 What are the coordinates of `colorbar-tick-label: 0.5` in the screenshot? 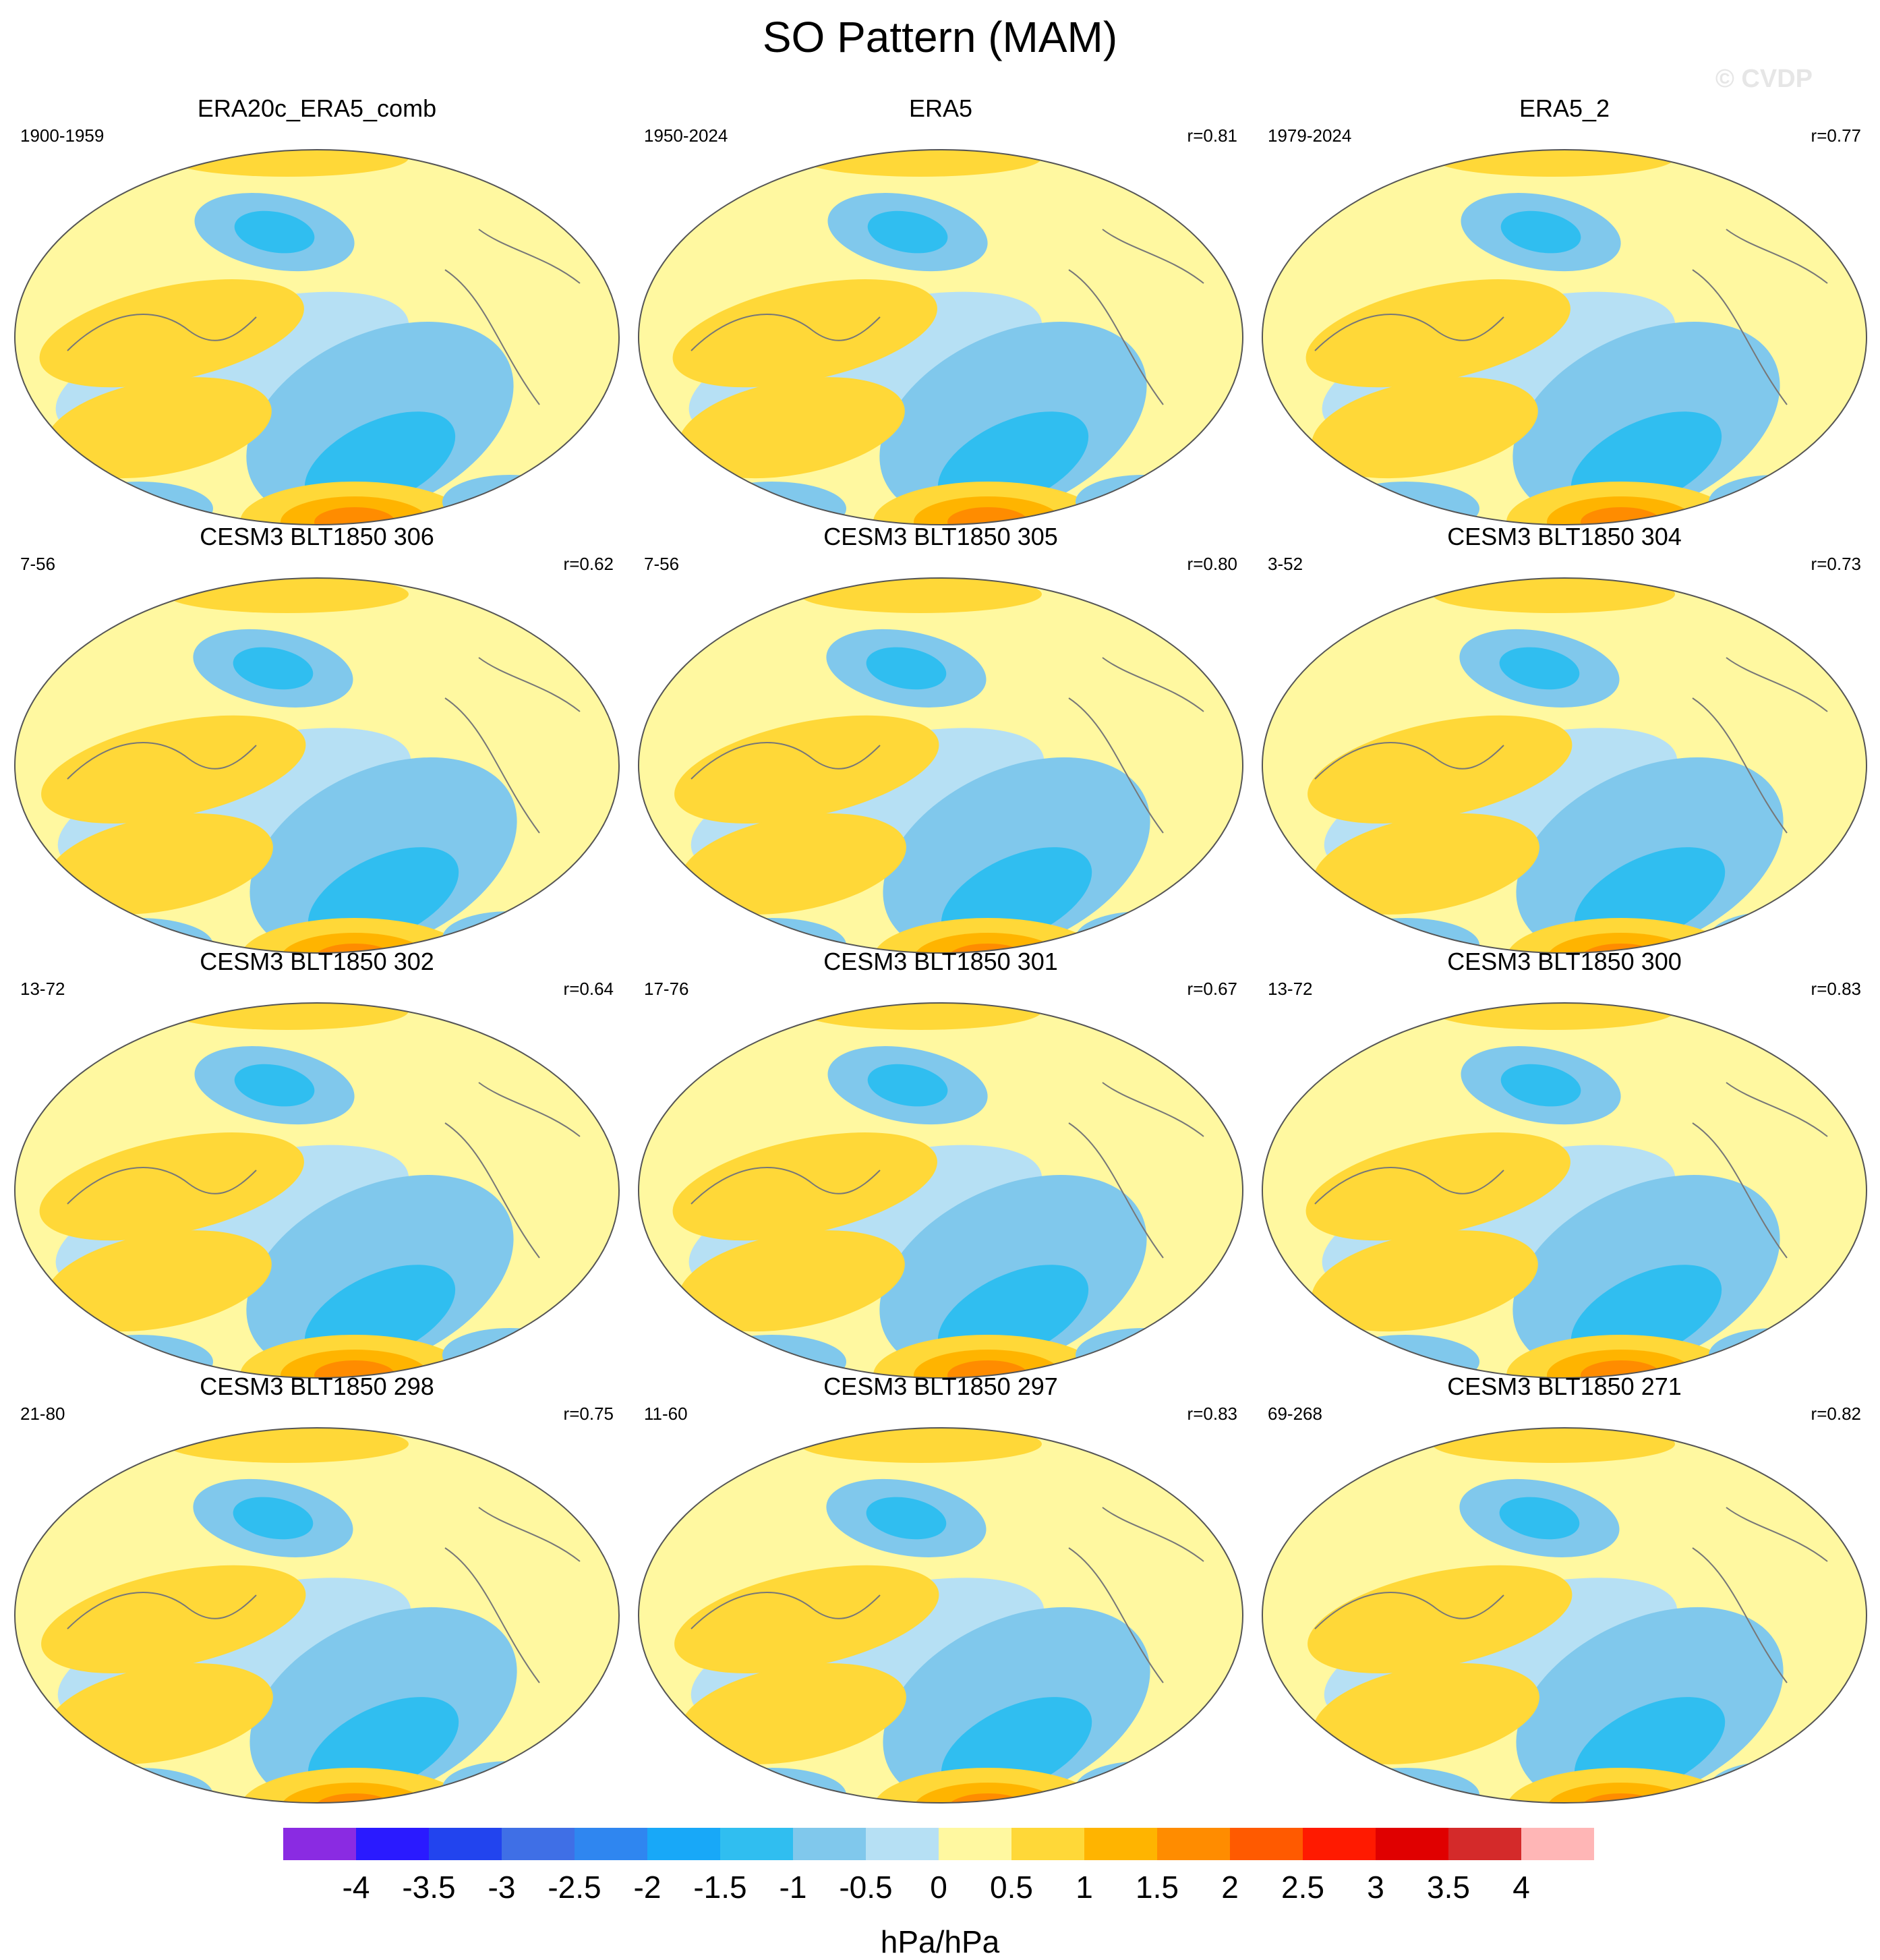 It's located at (1011, 1887).